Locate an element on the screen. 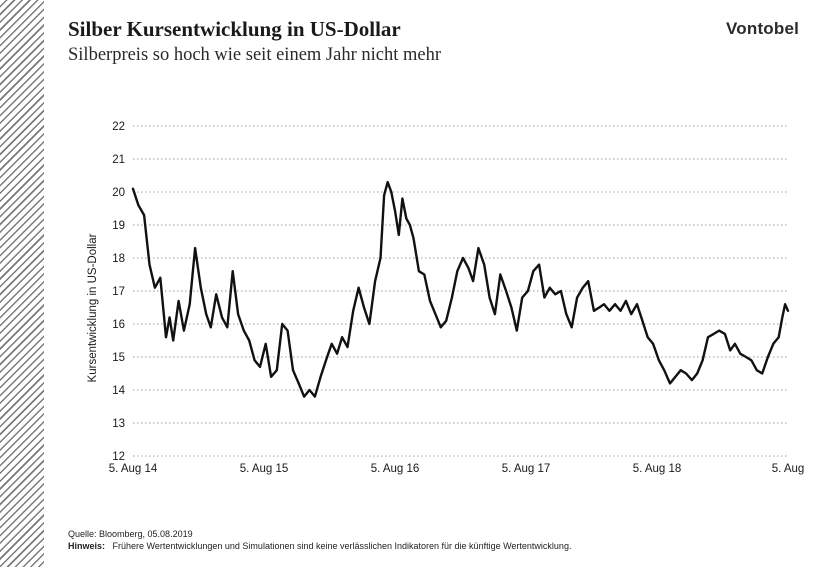 This screenshot has height=567, width=830. x-tick-label: 5. Aug is located at coordinates (788, 469).